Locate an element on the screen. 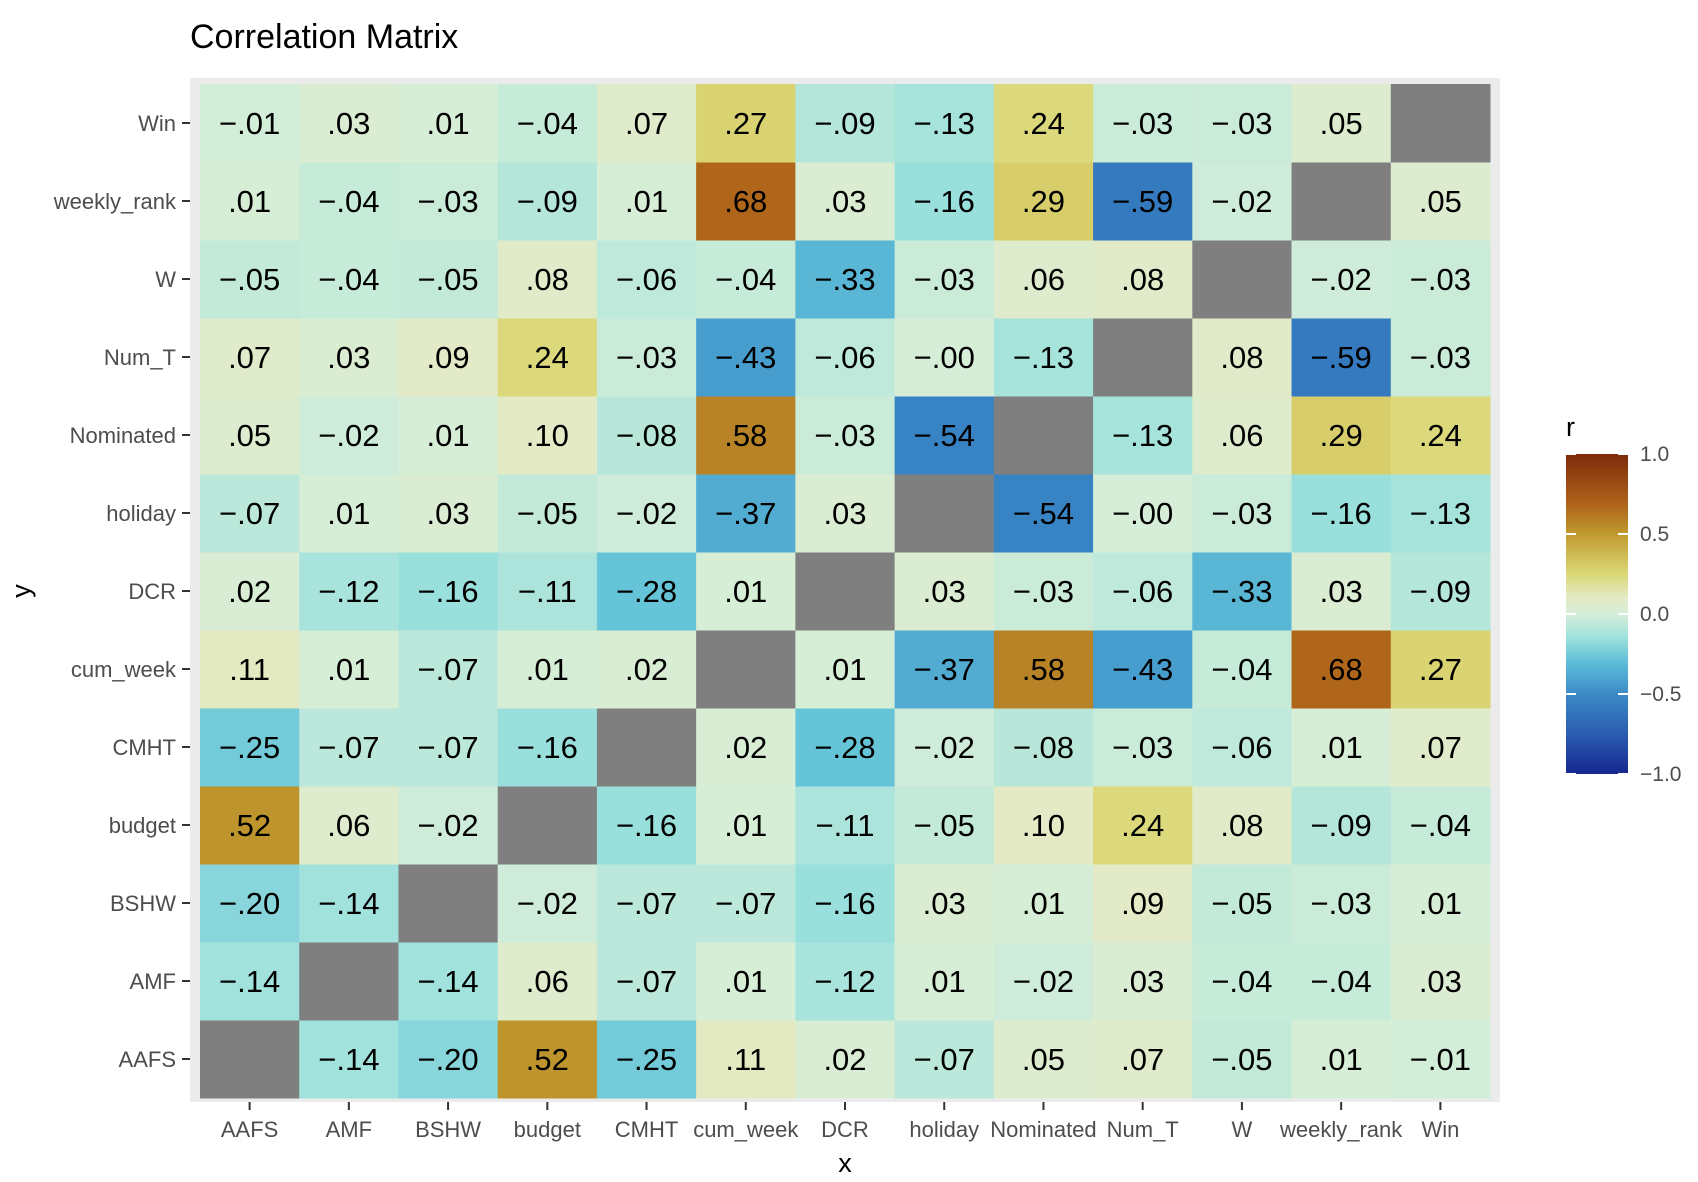  heatmap-cell-cum_week-budget is located at coordinates (746, 825).